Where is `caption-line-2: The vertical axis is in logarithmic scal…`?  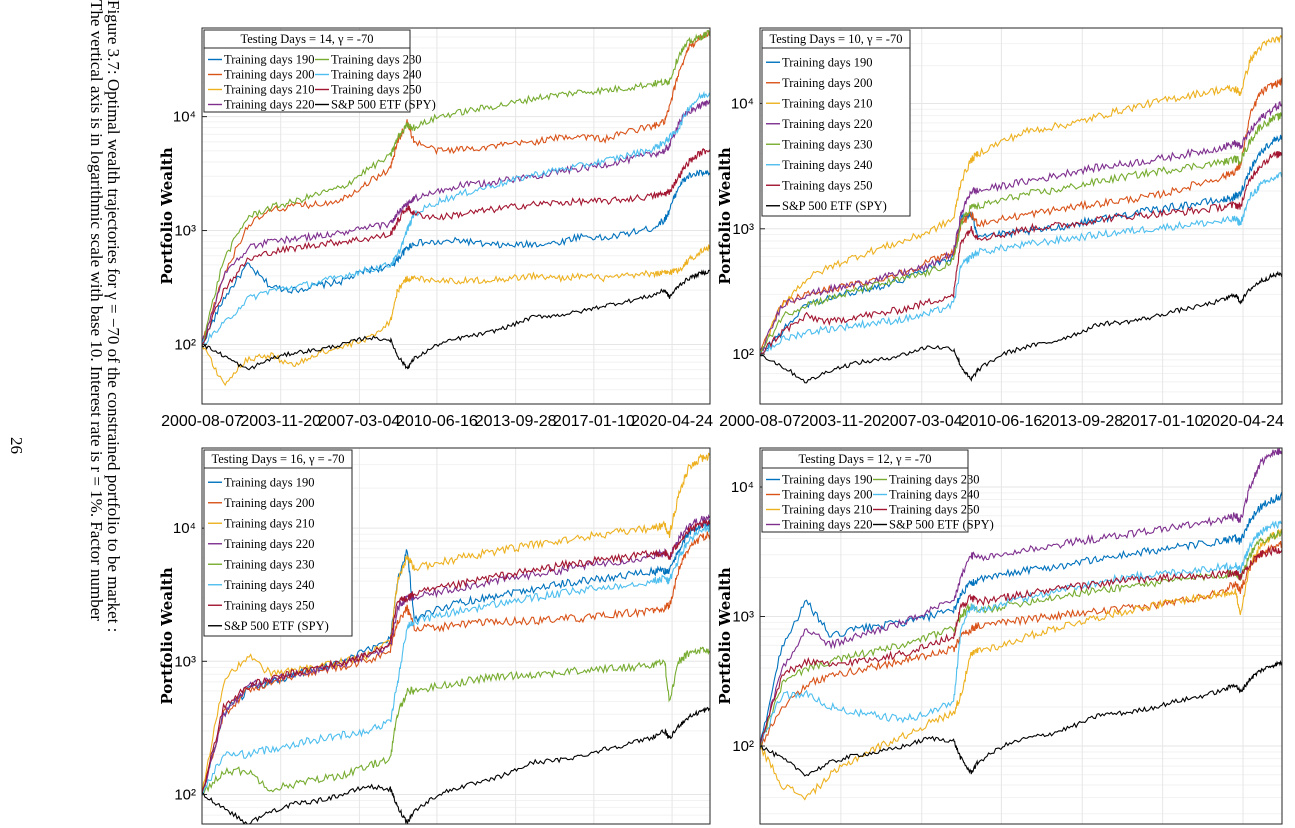 caption-line-2: The vertical axis is in logarithmic scal… is located at coordinates (96, 310).